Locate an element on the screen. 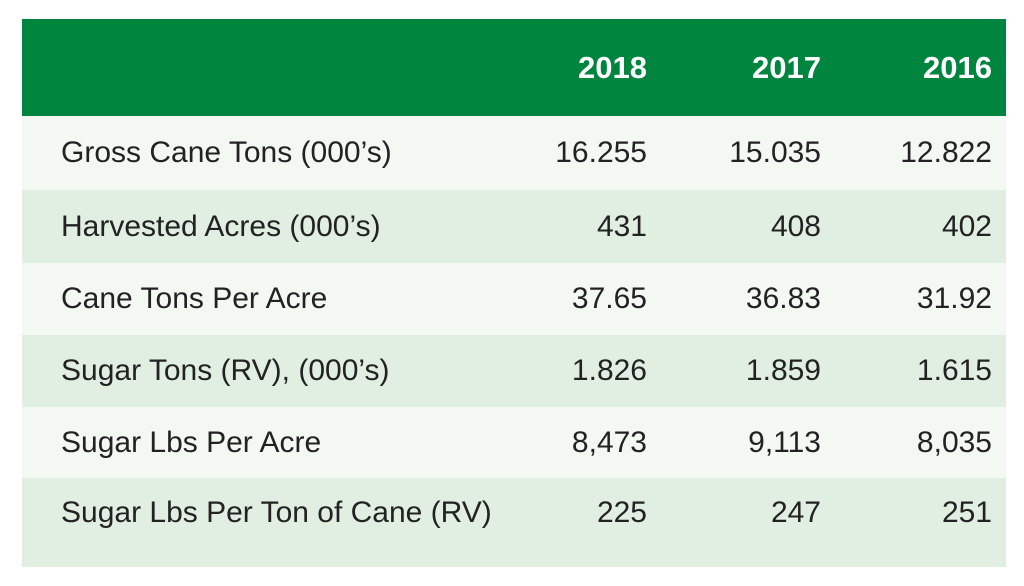  table-cell: 408 is located at coordinates (795, 226).